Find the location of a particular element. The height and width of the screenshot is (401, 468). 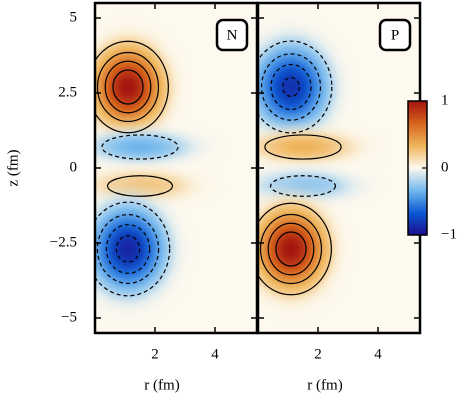

y-tick-label: −5 is located at coordinates (69, 317).